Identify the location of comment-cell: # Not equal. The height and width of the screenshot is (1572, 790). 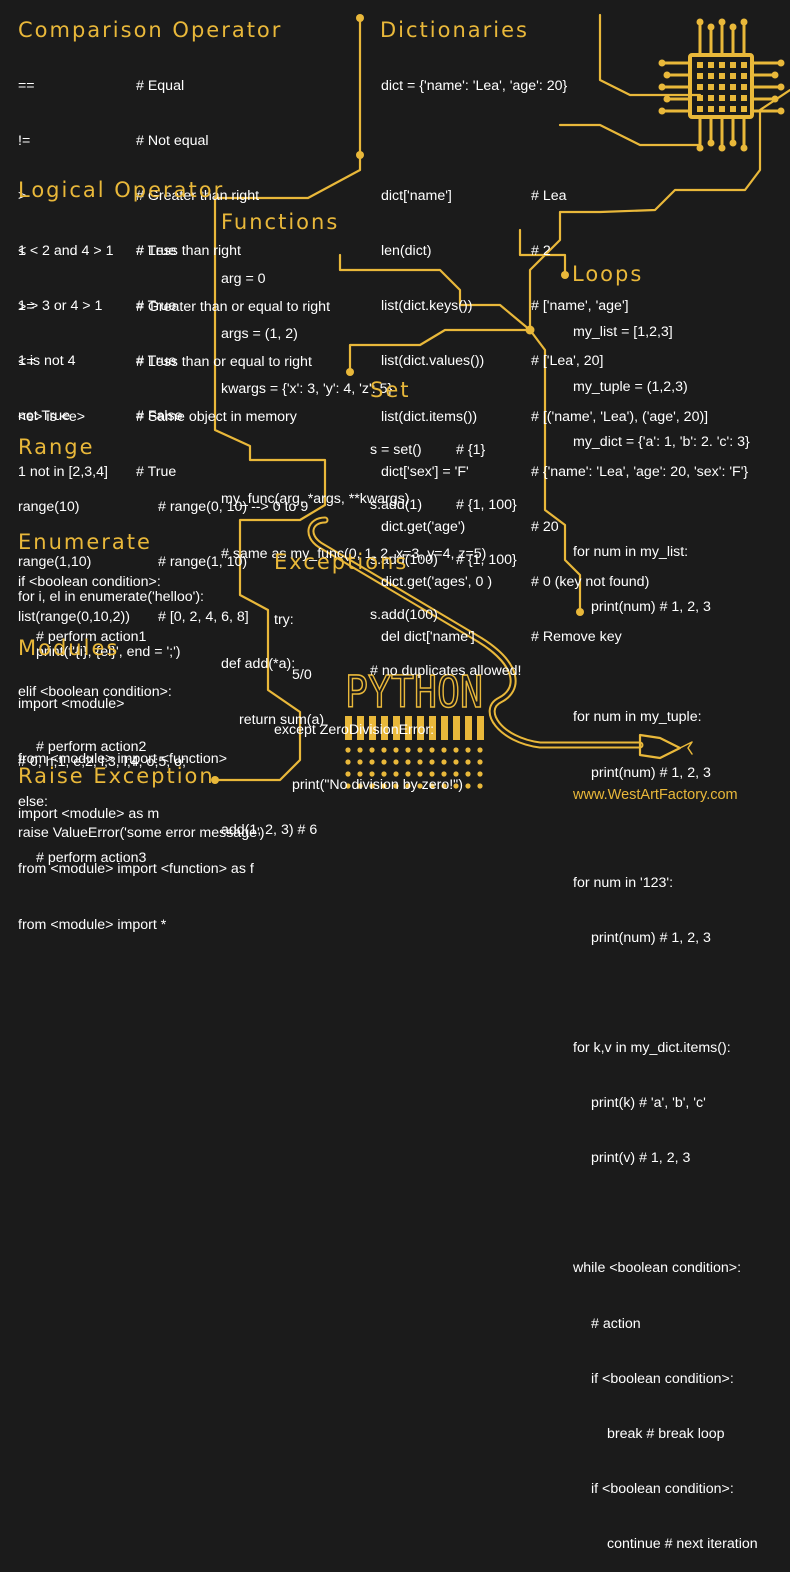
(172, 141).